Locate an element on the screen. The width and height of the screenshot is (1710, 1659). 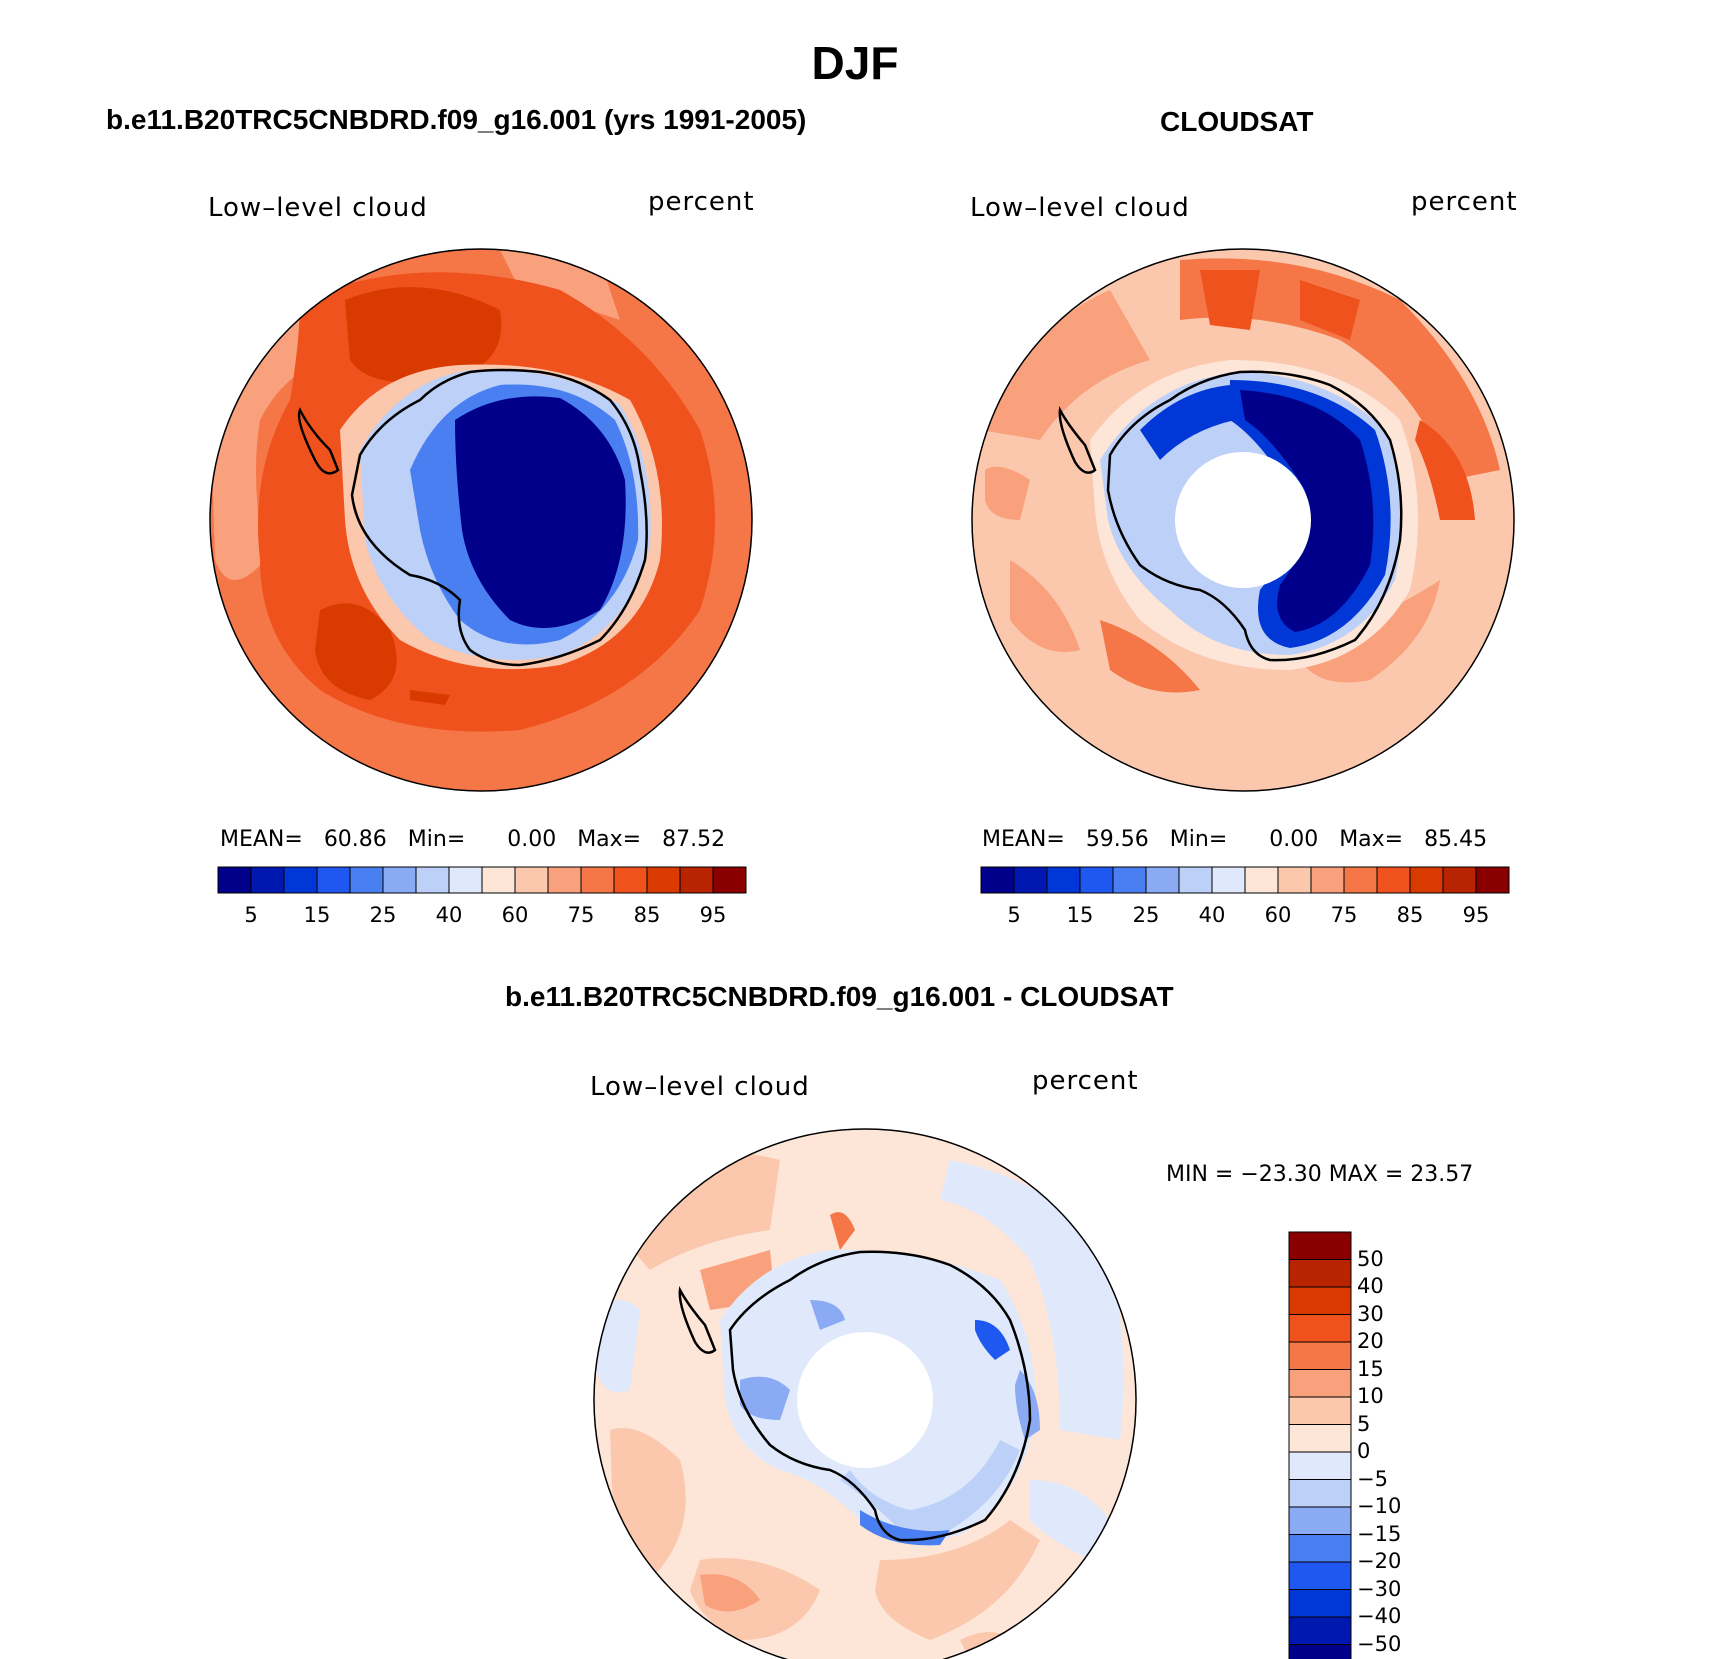
obs-stats: MEAN= 59.56 Min= 0.00 Max= 85.45 is located at coordinates (1234, 839).